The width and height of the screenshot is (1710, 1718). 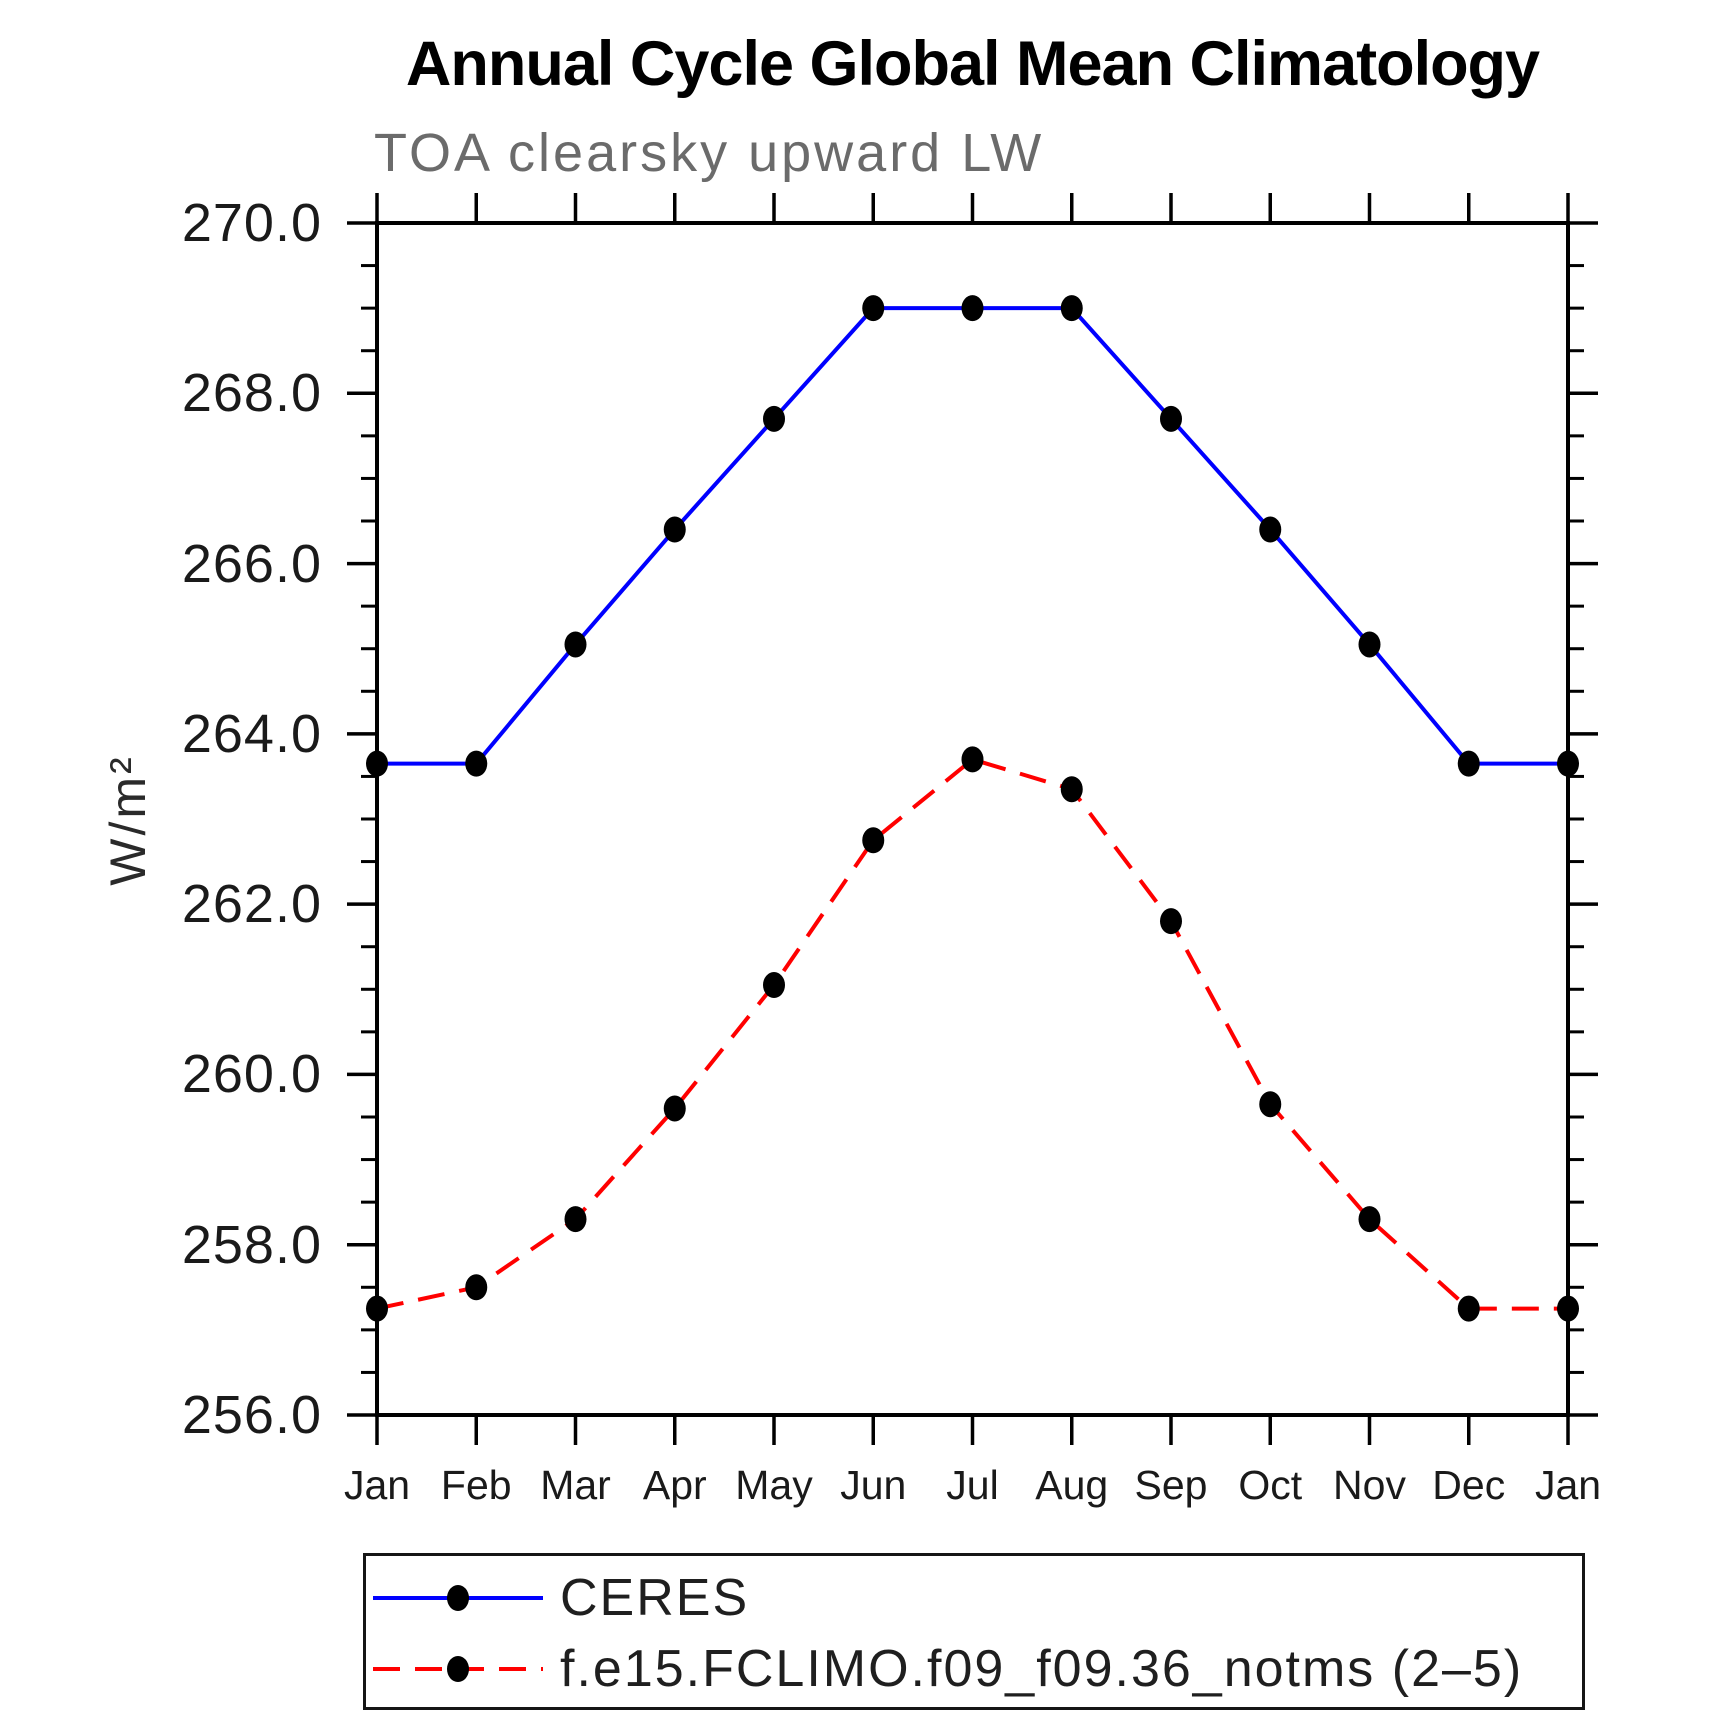 I want to click on x-tick-label: Jul, so click(x=972, y=1485).